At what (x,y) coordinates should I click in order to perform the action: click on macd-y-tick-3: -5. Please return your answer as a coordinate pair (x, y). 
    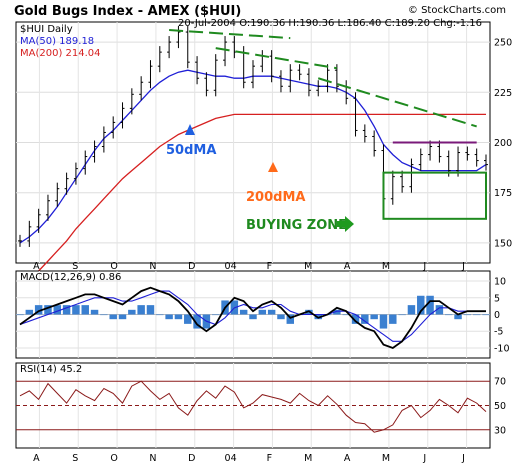
    Looking at the image, I should click on (498, 332).